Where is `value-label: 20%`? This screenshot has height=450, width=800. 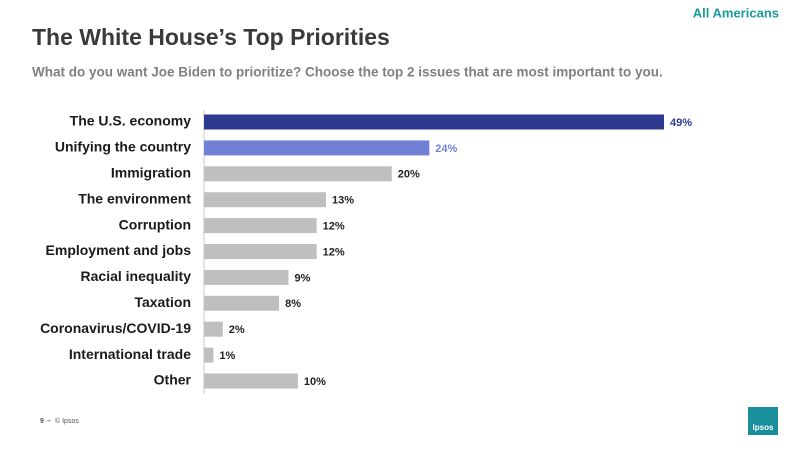
value-label: 20% is located at coordinates (409, 175).